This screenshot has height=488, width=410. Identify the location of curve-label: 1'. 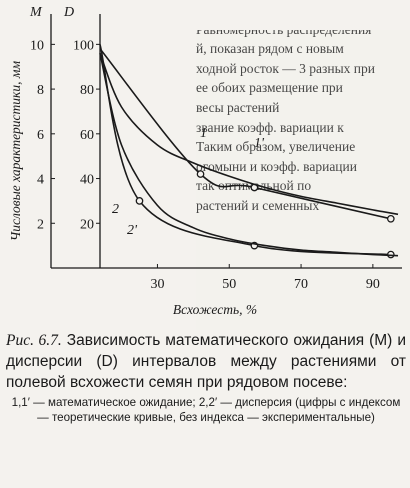
(259, 143).